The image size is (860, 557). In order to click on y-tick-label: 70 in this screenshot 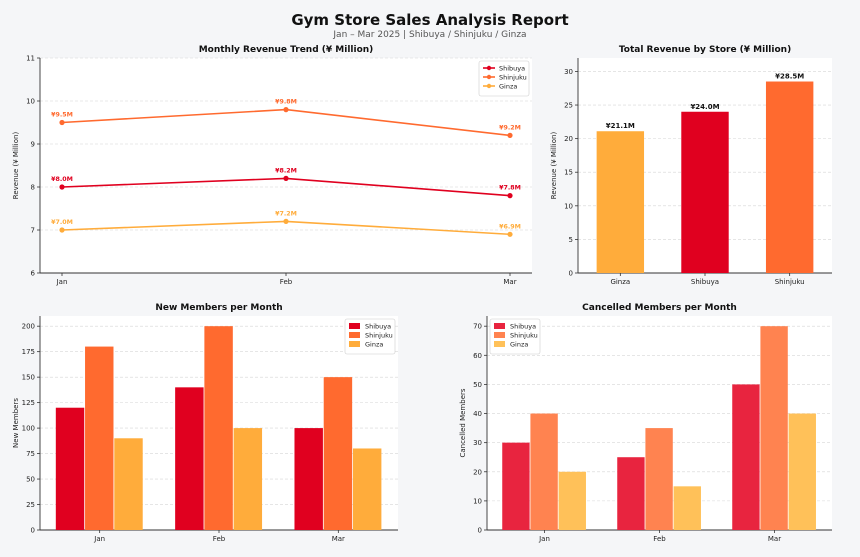, I will do `click(477, 327)`.